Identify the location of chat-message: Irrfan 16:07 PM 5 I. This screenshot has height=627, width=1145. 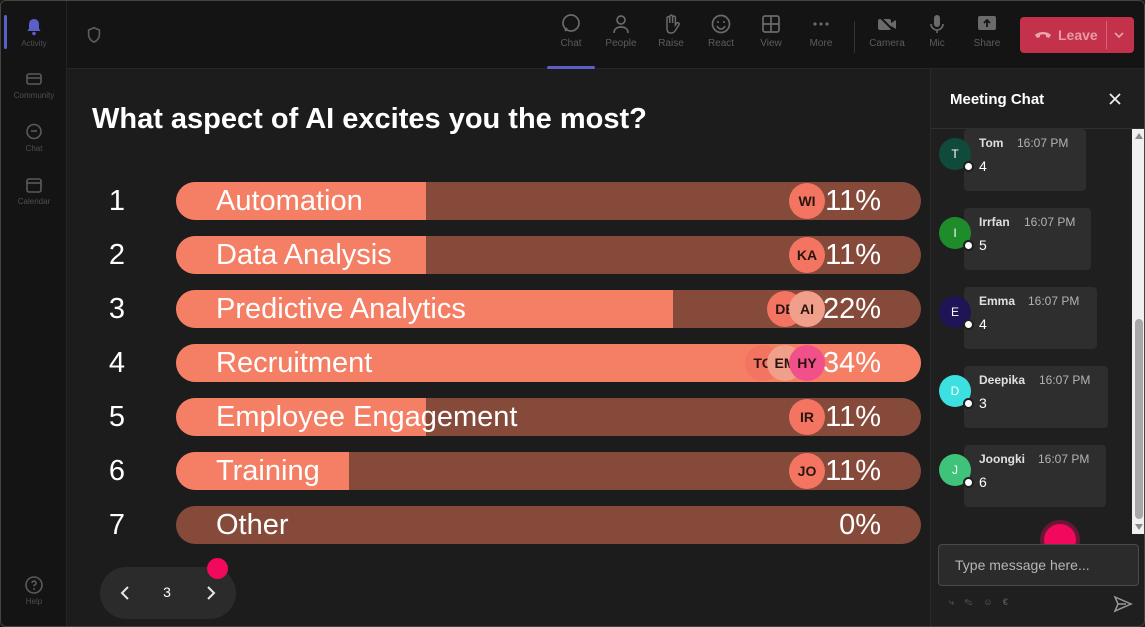
(1031, 239).